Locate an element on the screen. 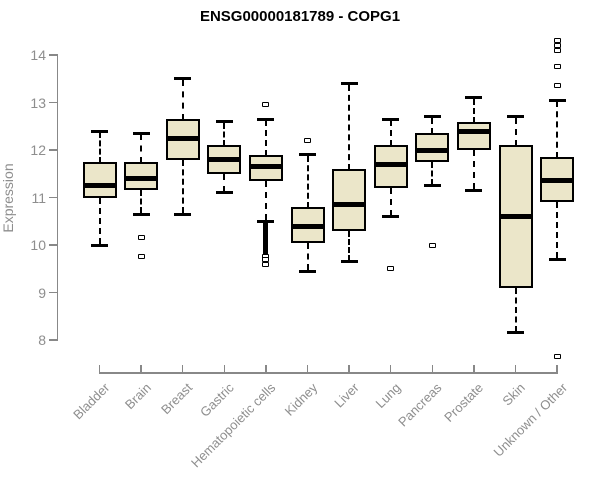  x-category-label: Gastric is located at coordinates (217, 400).